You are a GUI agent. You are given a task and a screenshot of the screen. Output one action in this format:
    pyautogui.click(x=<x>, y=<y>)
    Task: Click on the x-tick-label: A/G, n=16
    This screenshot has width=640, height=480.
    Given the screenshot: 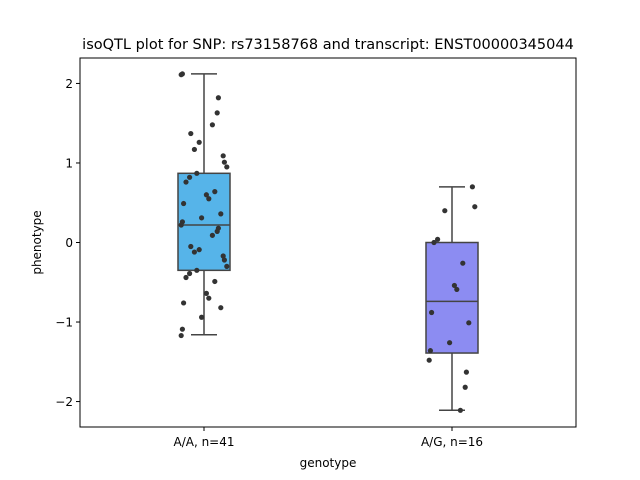 What is the action you would take?
    pyautogui.click(x=452, y=442)
    